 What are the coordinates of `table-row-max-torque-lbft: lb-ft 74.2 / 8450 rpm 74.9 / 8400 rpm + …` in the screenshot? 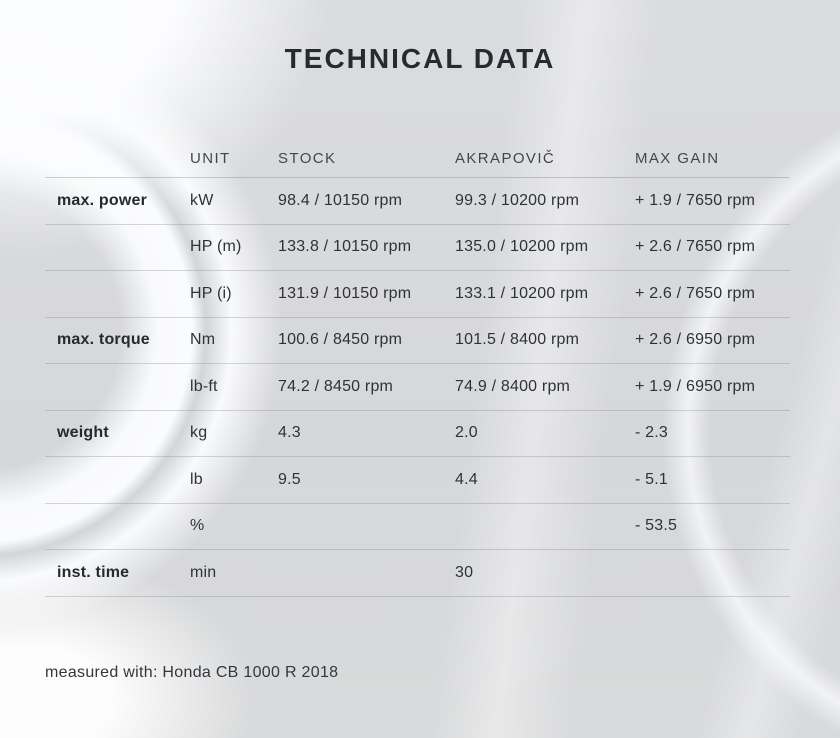 It's located at (417, 387).